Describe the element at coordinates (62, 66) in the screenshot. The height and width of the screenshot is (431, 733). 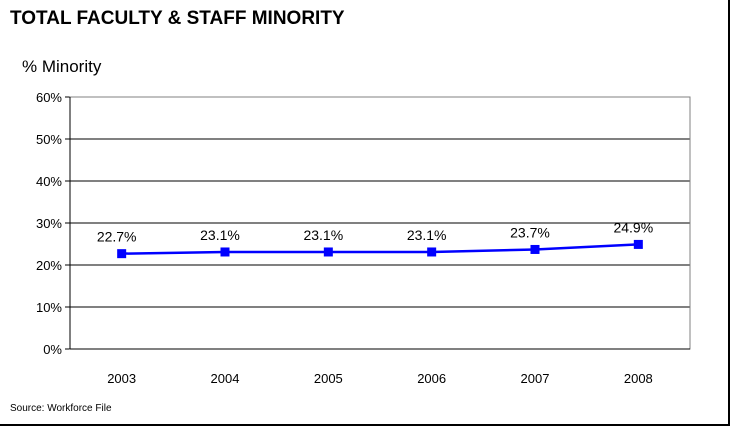
I see `y-axis-label: % Minority` at that location.